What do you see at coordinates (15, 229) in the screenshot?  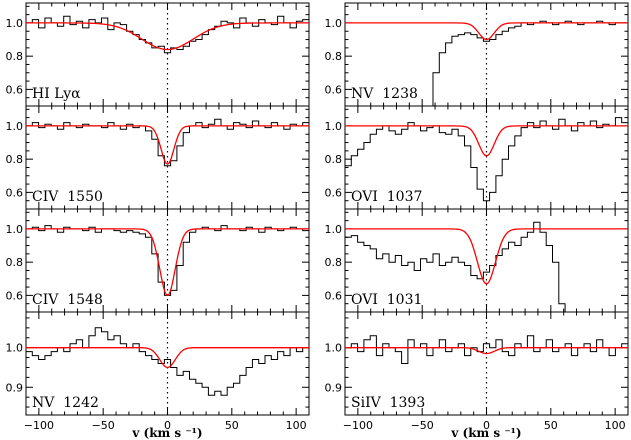 I see `panel-2-ytick-label: 1.0` at bounding box center [15, 229].